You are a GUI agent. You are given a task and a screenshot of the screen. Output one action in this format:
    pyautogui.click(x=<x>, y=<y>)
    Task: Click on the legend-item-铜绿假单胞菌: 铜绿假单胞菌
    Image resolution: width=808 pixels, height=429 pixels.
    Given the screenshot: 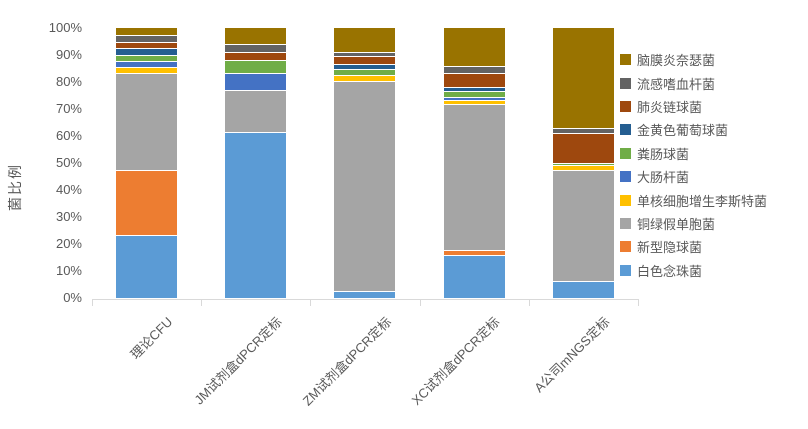 What is the action you would take?
    pyautogui.click(x=693, y=223)
    